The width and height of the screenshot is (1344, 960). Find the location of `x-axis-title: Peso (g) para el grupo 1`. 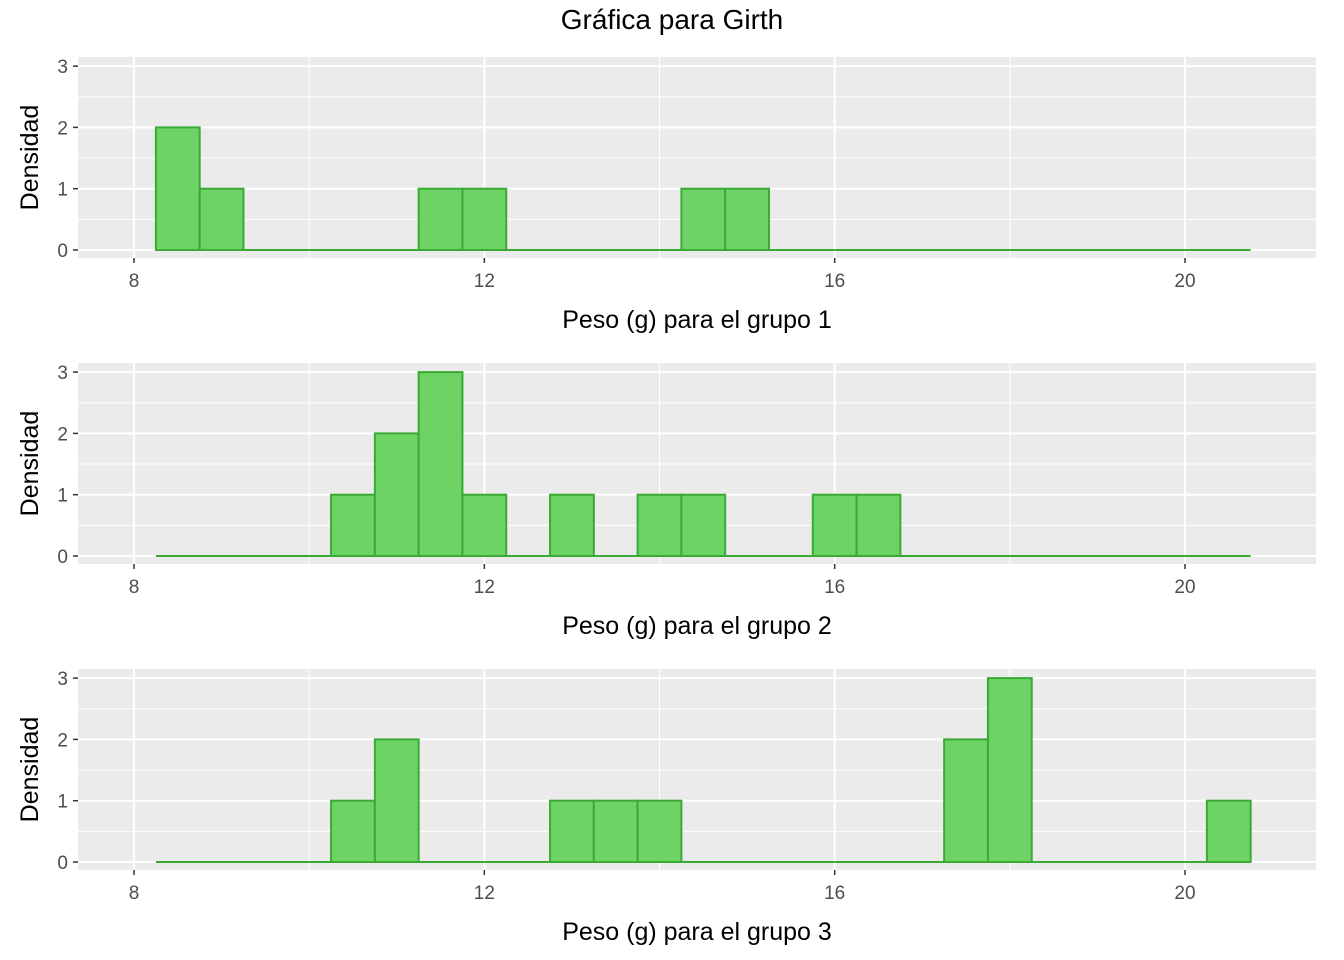

x-axis-title: Peso (g) para el grupo 1 is located at coordinates (697, 320).